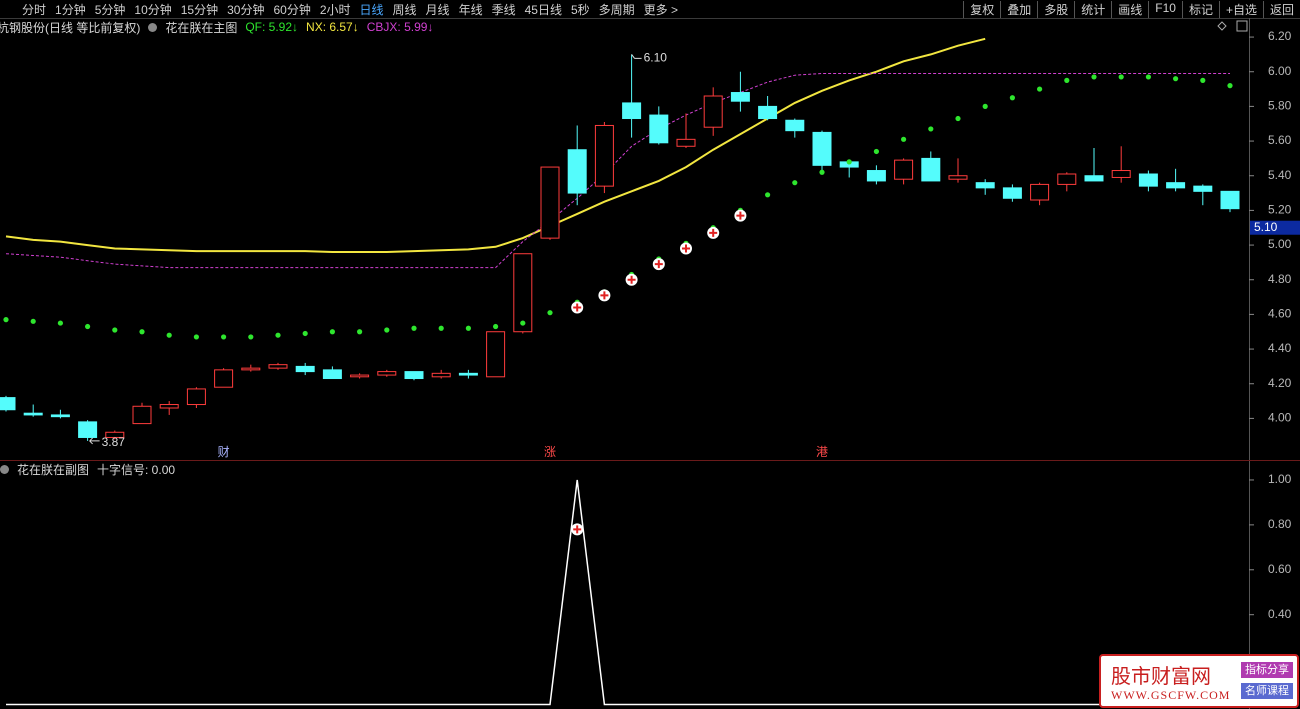 The width and height of the screenshot is (1300, 709). I want to click on tool-button: 标记, so click(1200, 9).